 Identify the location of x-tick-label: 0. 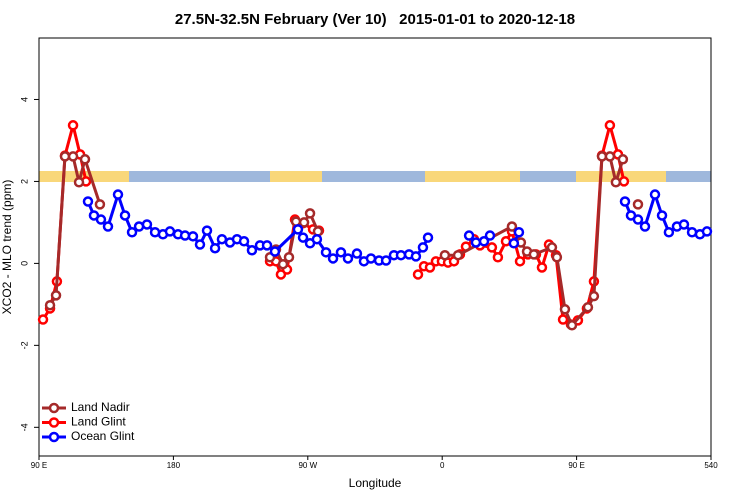
(442, 465).